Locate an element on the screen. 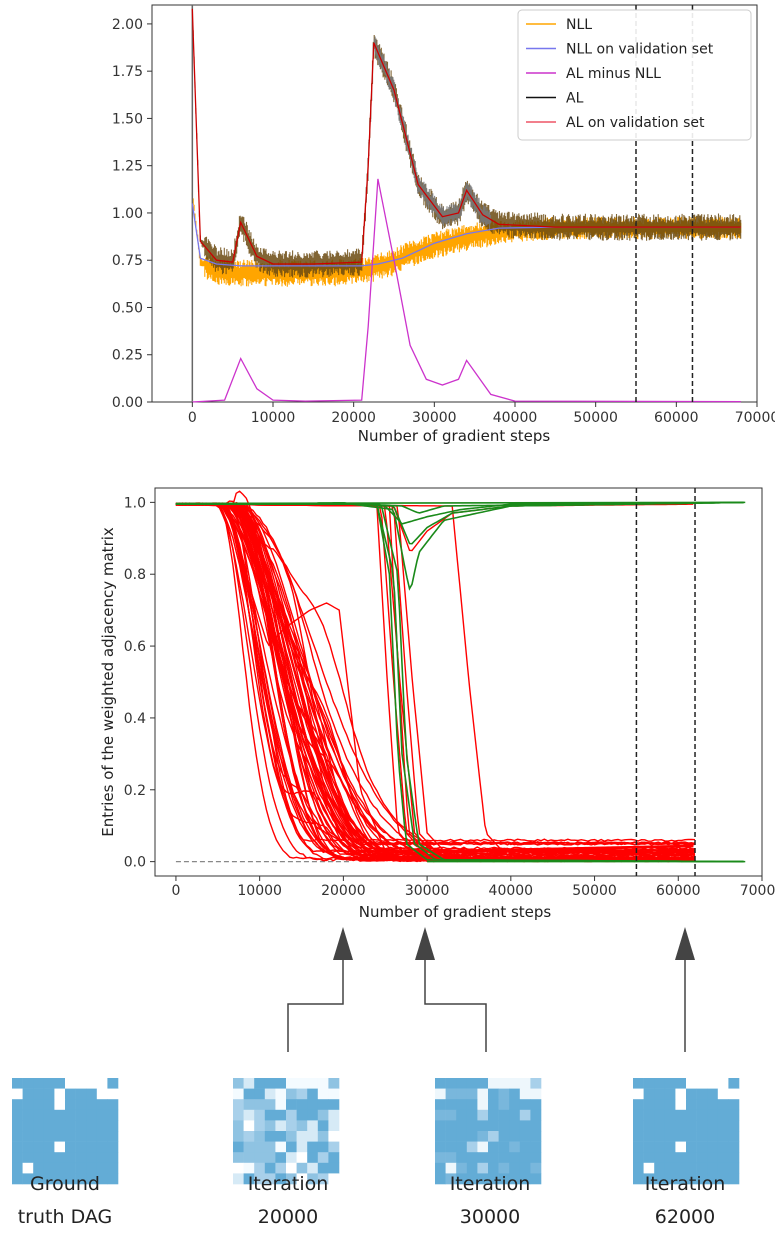  bottom-x-tick-label: 50000 is located at coordinates (594, 891).